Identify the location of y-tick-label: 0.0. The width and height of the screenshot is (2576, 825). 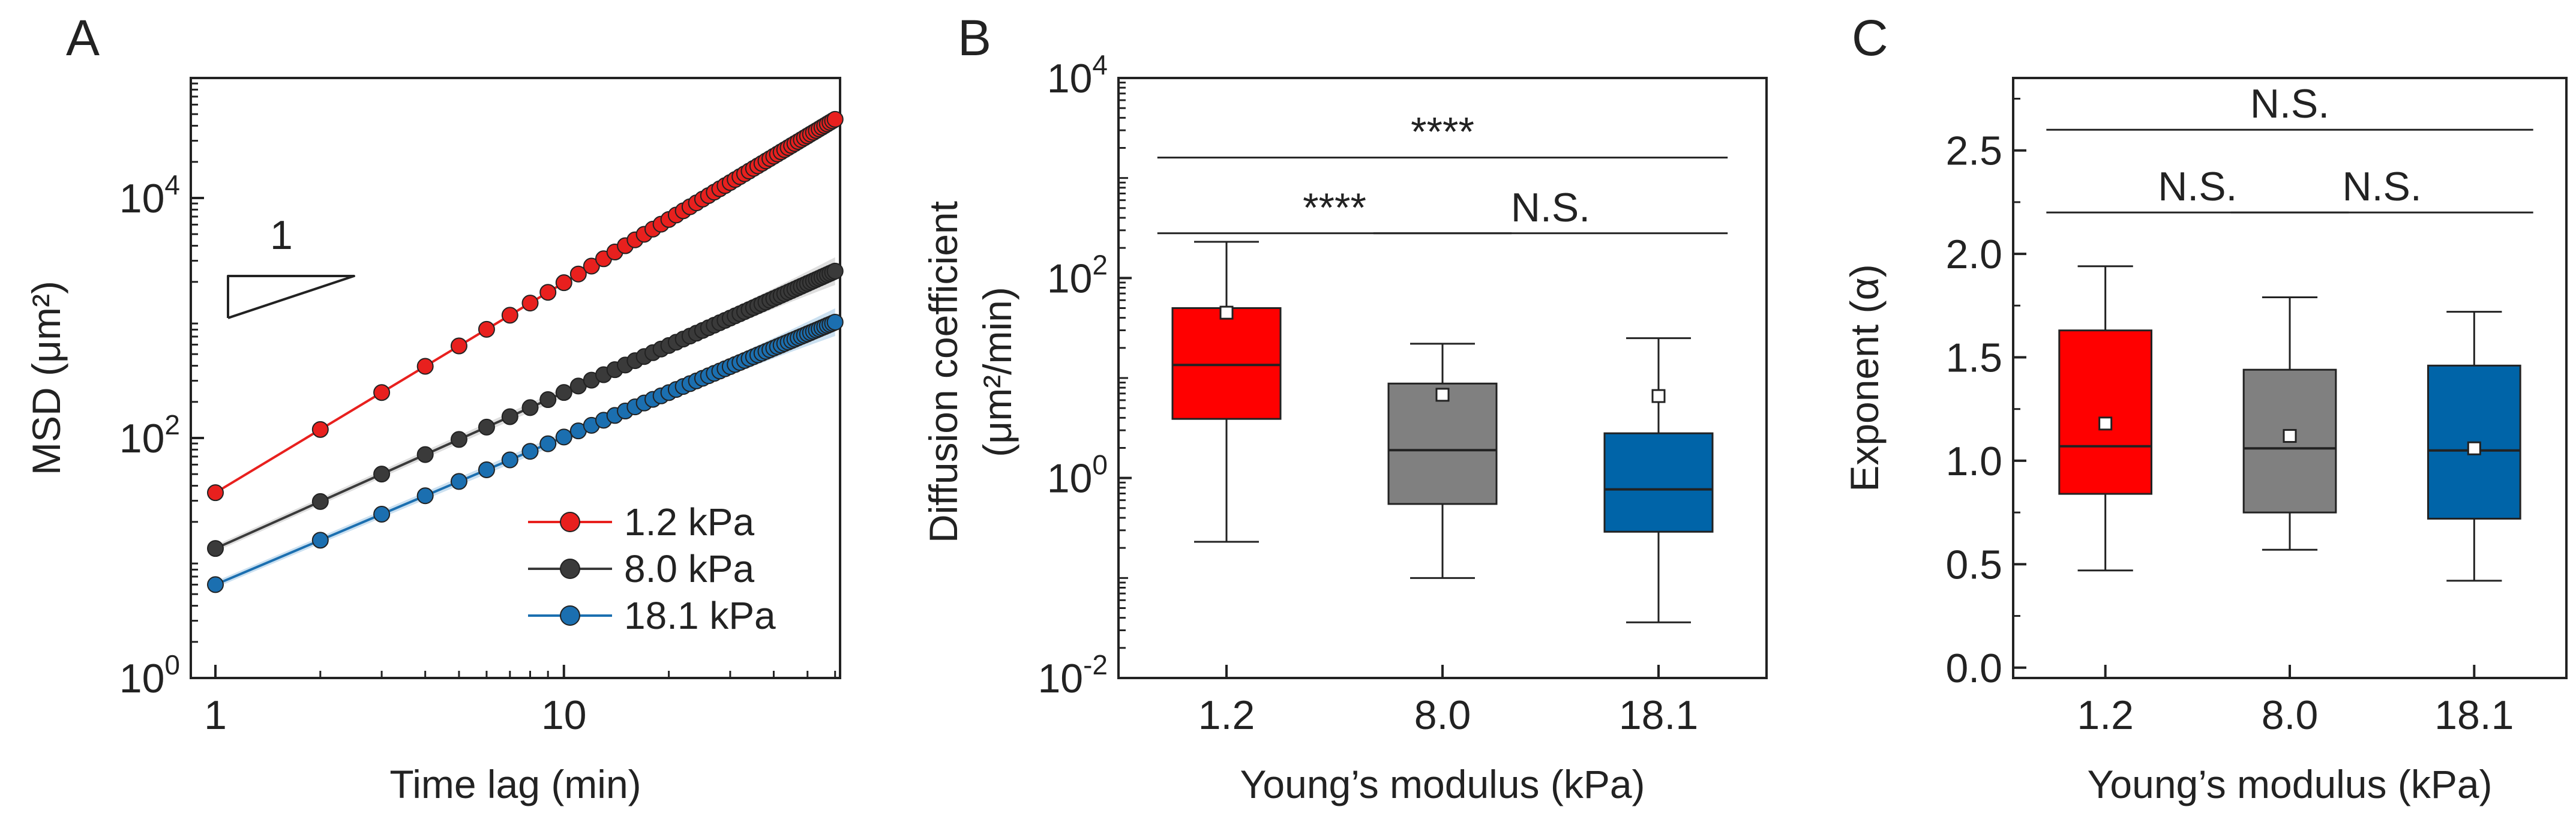
(1973, 668).